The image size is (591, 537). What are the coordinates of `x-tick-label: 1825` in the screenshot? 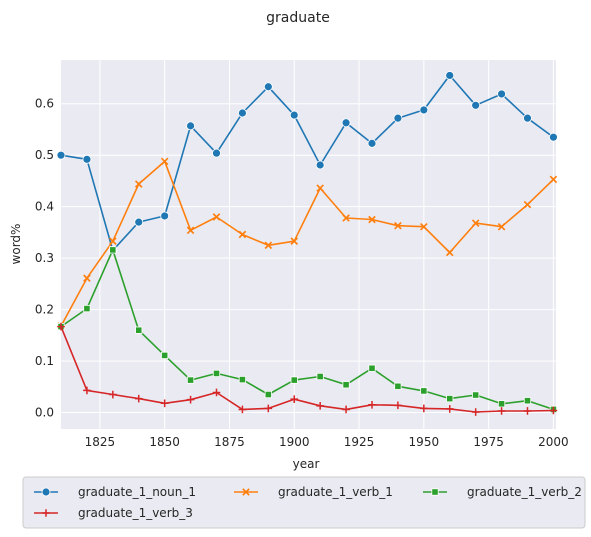 It's located at (100, 442).